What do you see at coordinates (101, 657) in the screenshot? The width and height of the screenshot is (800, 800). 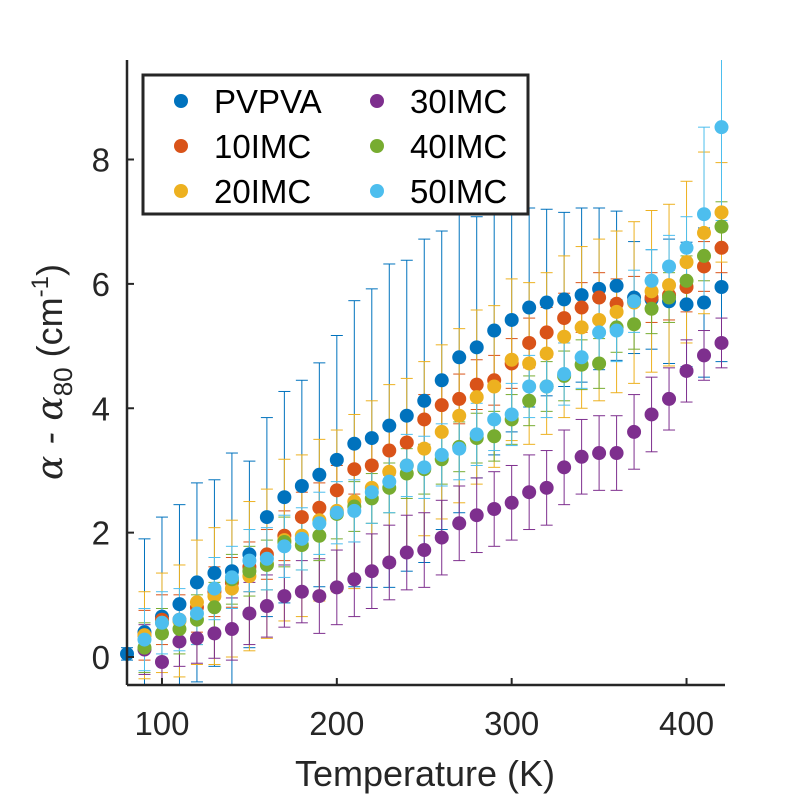 I see `y-tick-label: 0` at bounding box center [101, 657].